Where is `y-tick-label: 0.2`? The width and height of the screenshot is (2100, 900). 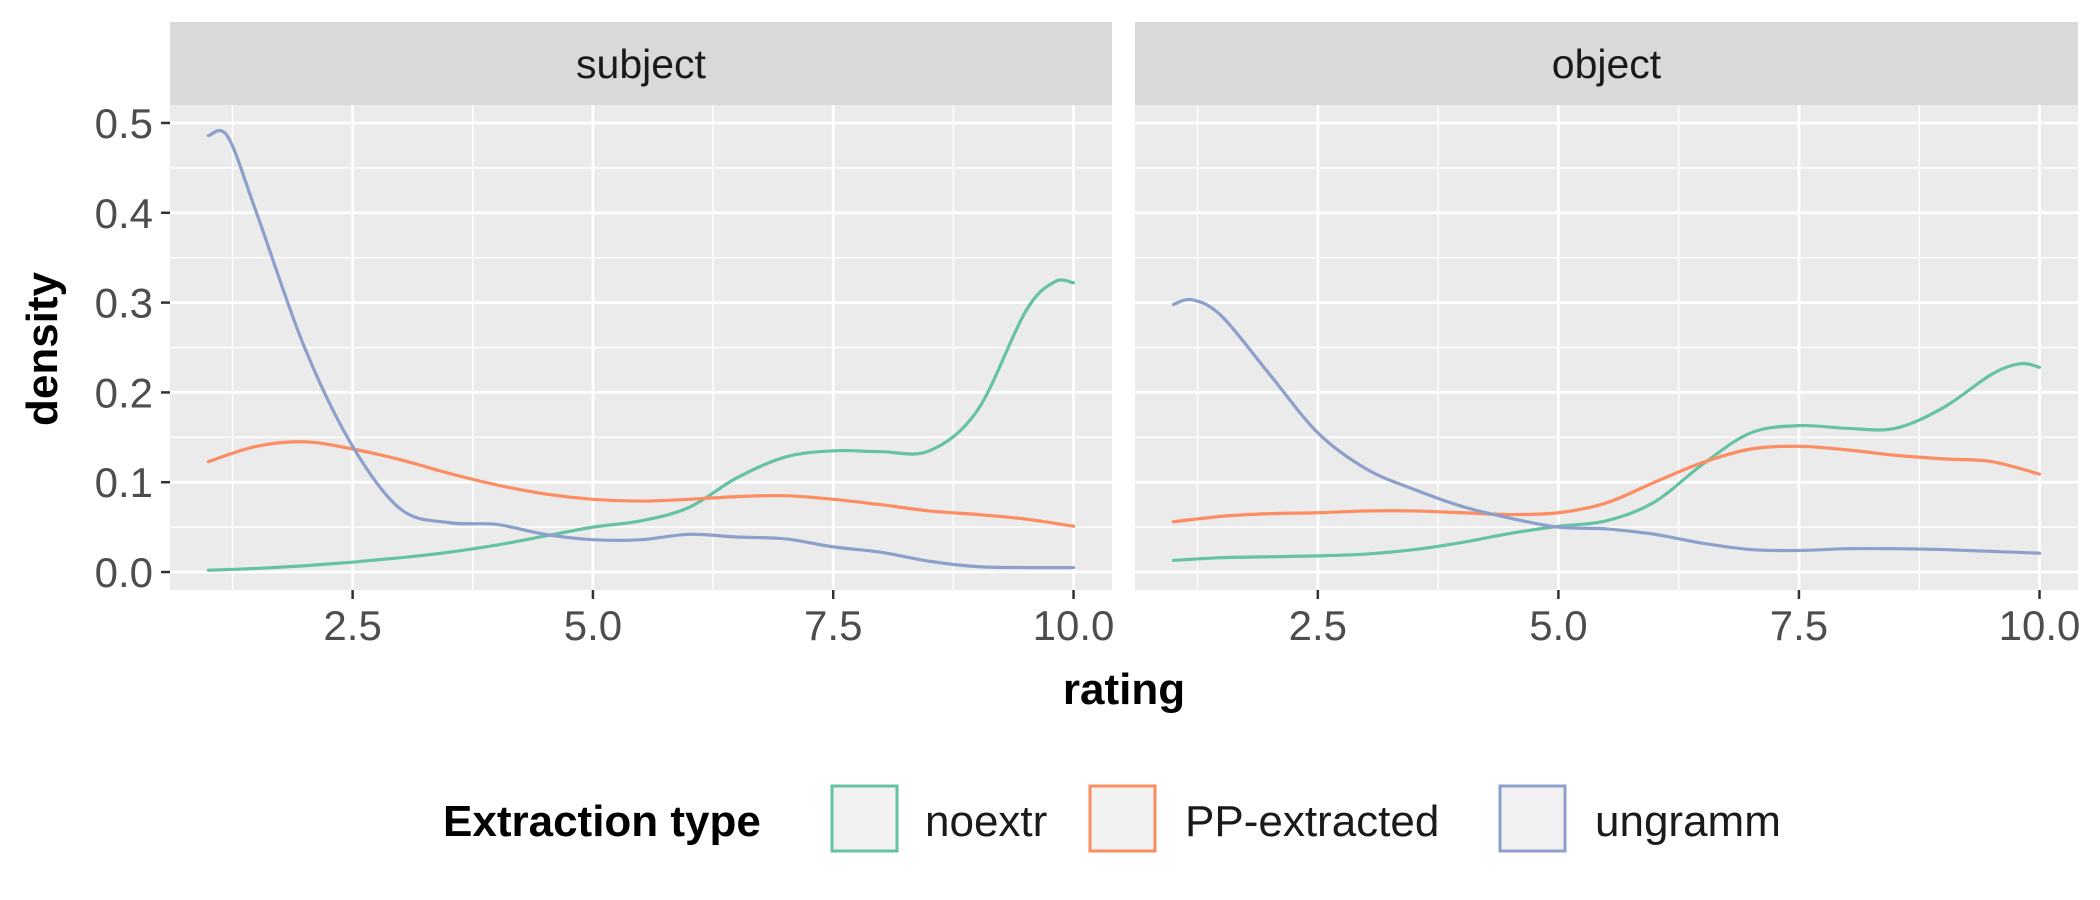
y-tick-label: 0.2 is located at coordinates (124, 392).